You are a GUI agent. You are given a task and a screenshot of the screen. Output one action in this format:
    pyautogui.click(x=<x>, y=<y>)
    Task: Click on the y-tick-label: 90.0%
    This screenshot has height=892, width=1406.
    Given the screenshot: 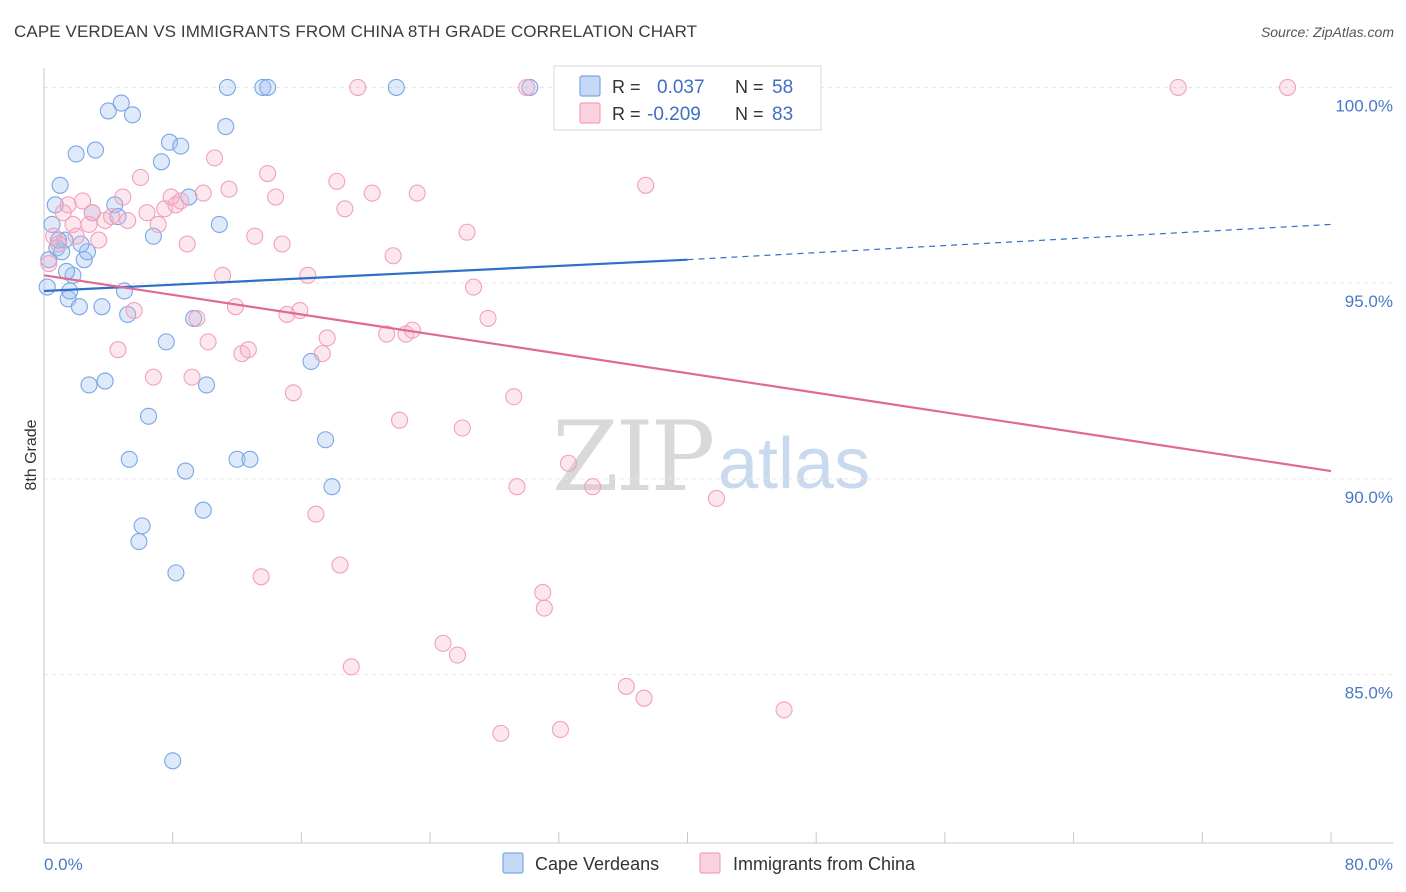 What is the action you would take?
    pyautogui.click(x=1369, y=497)
    